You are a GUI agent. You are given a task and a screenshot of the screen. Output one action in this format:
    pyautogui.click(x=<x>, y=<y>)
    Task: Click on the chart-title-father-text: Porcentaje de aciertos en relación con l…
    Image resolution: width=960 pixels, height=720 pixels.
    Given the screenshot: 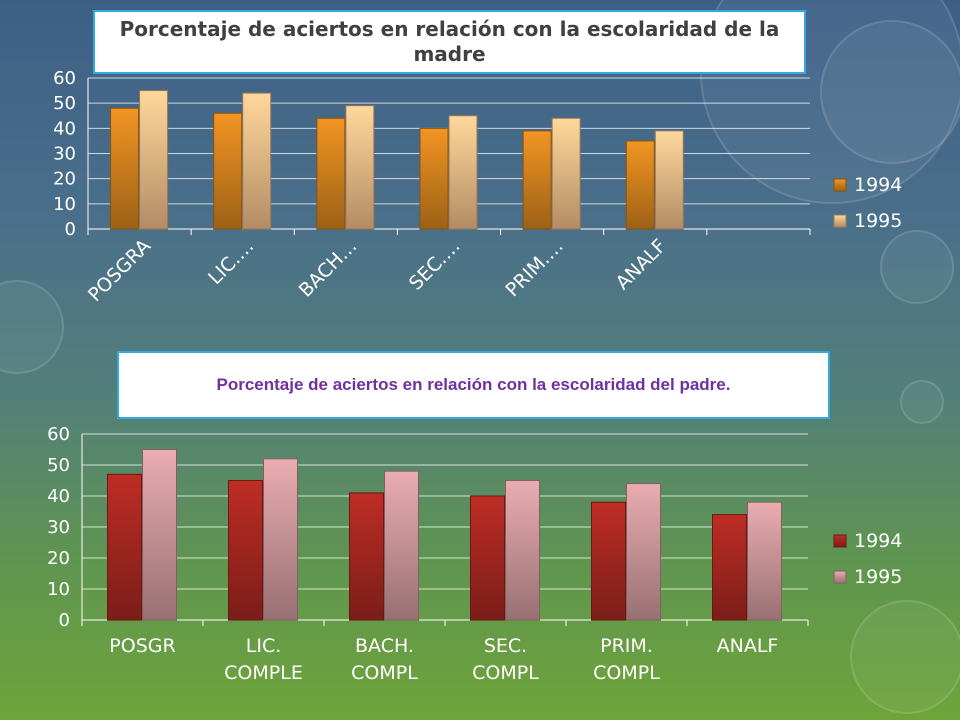 What is the action you would take?
    pyautogui.click(x=473, y=384)
    